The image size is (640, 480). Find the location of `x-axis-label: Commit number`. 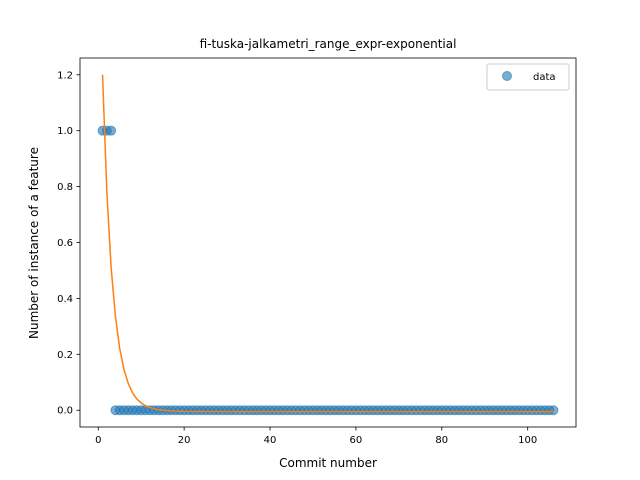

x-axis-label: Commit number is located at coordinates (328, 463).